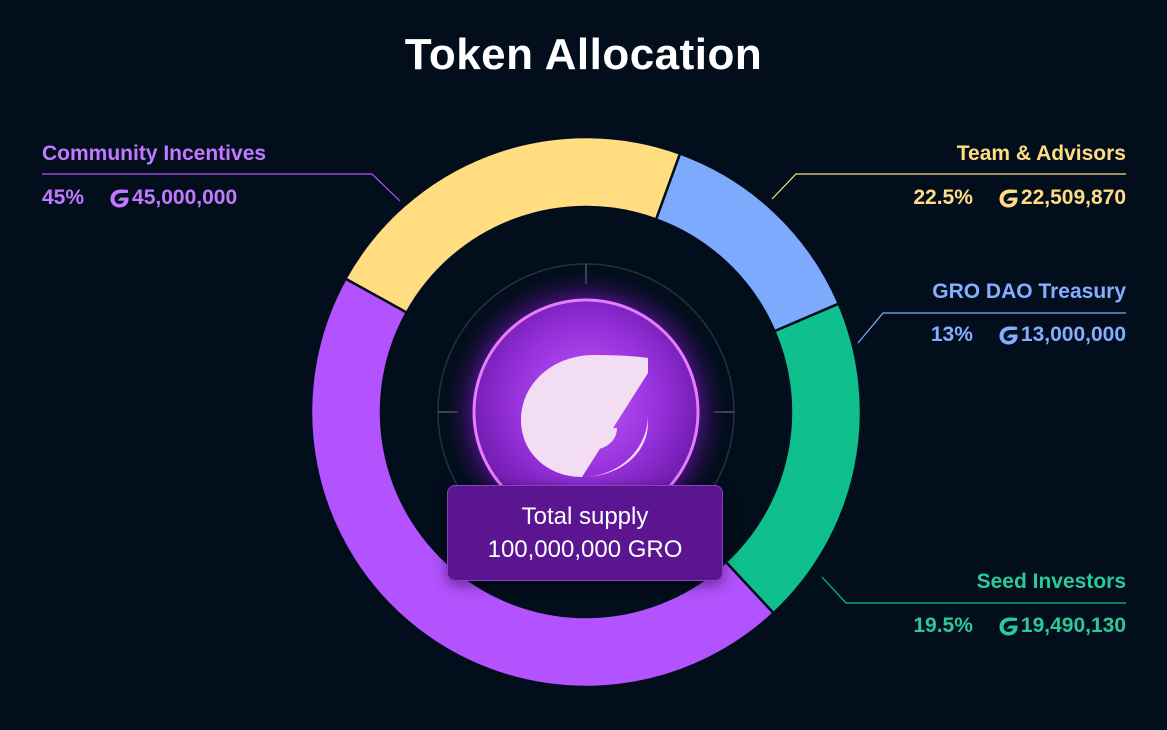 The image size is (1167, 730). I want to click on legend-amount-wrap: 19,490,130, so click(1062, 626).